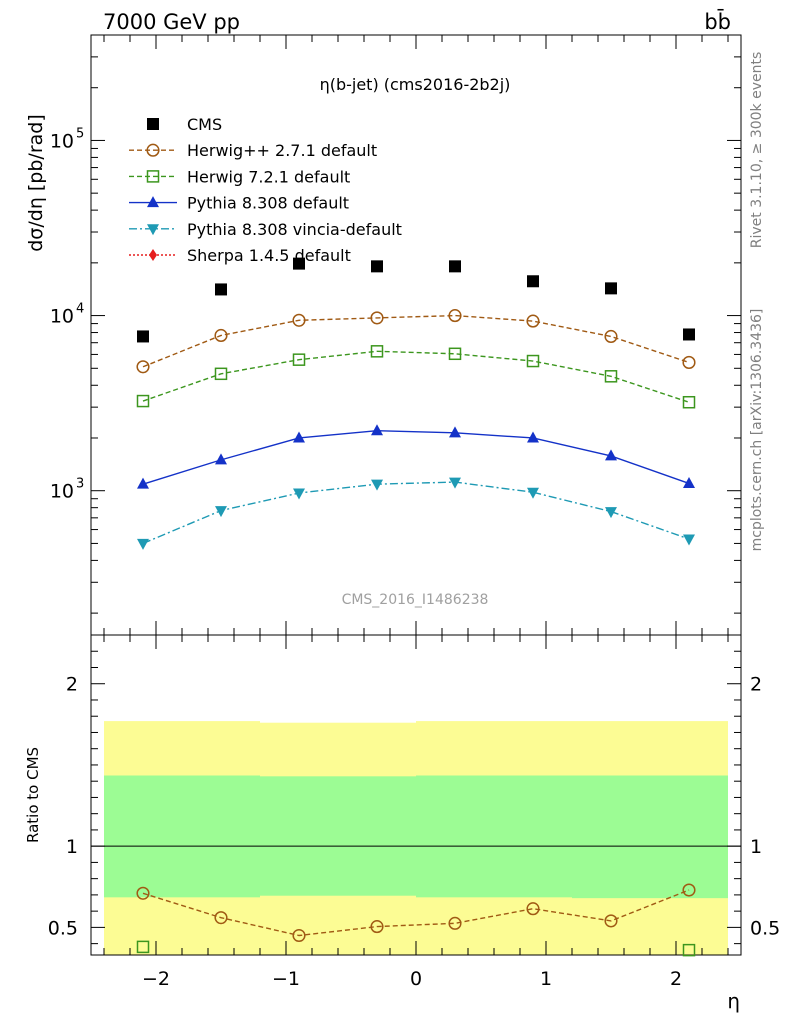  I want to click on x-axis-label: η, so click(733, 1001).